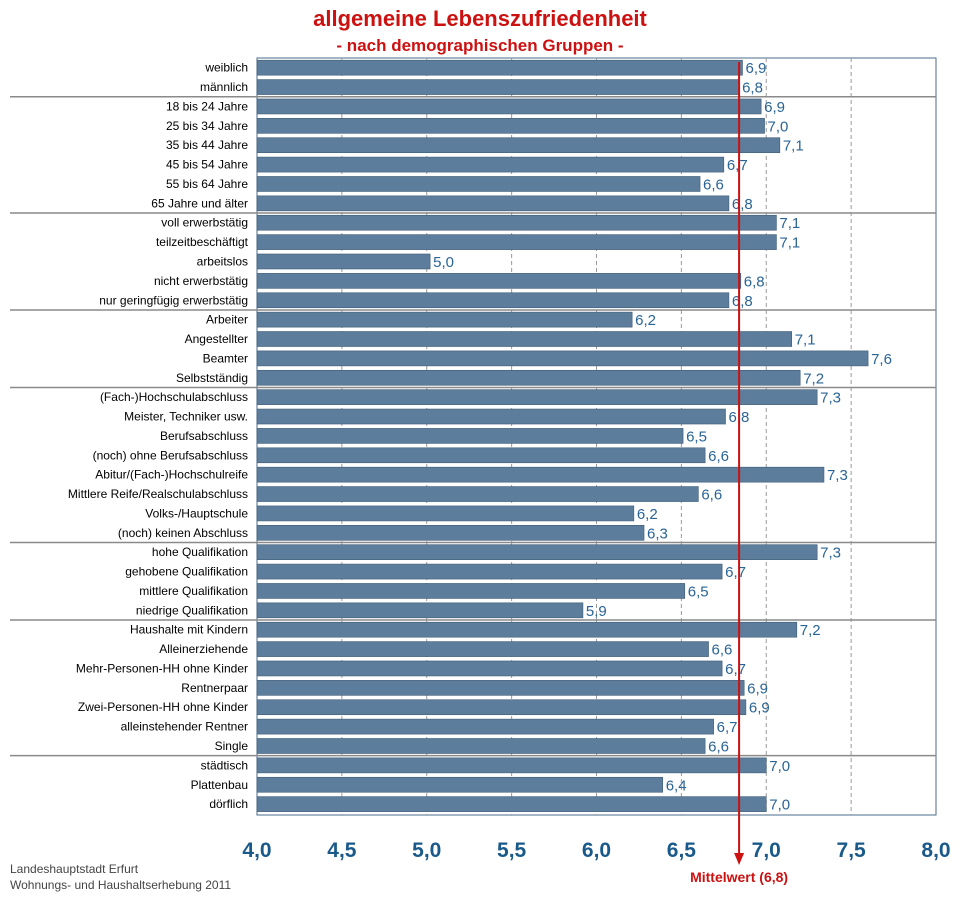 The height and width of the screenshot is (900, 960). Describe the element at coordinates (196, 513) in the screenshot. I see `category-label: Volks-/Hauptschule` at that location.